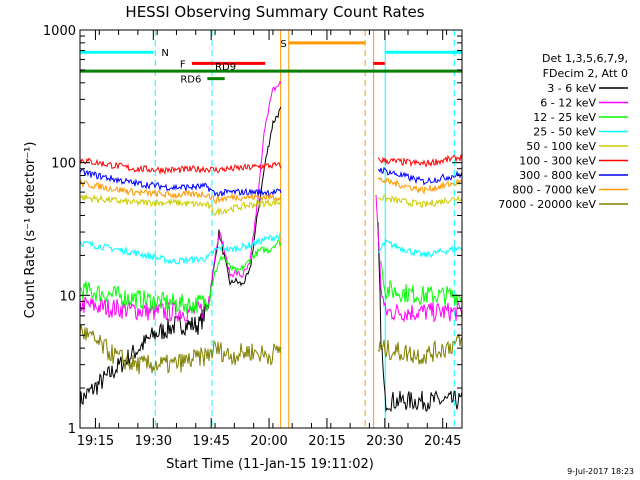 The height and width of the screenshot is (480, 640). I want to click on series-line-4-b, so click(420, 201).